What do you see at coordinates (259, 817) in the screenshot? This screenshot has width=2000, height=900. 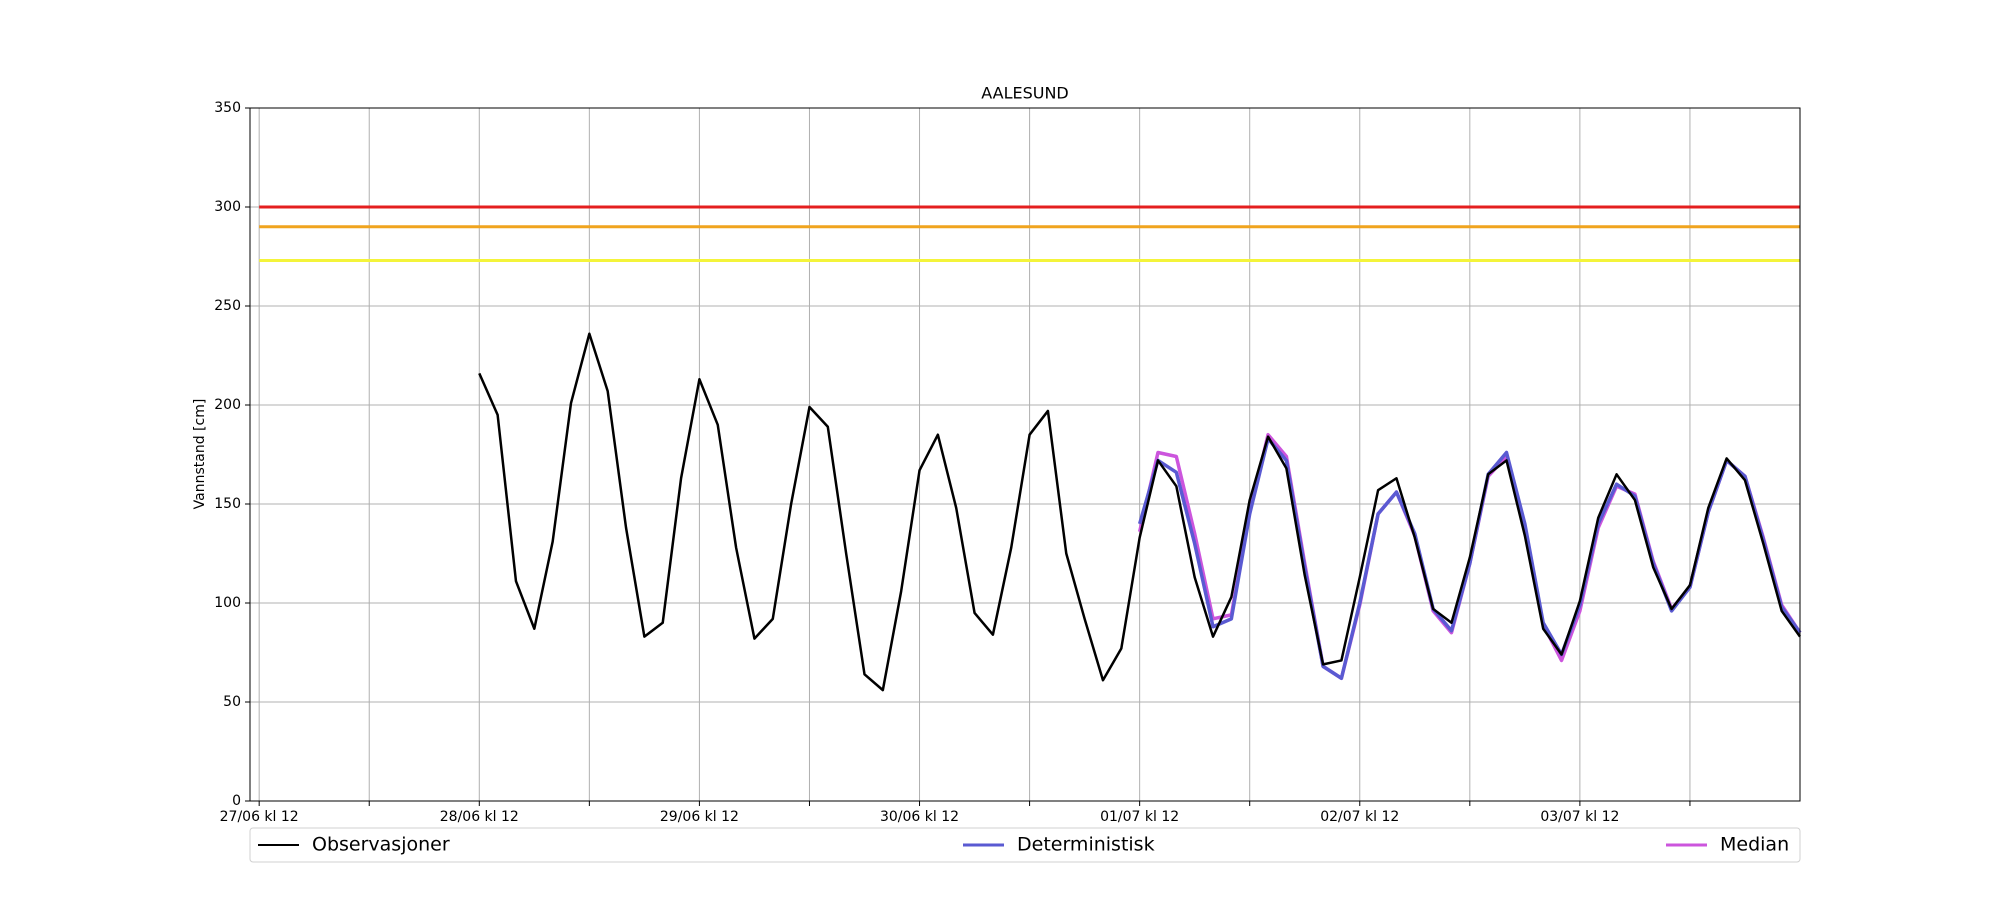 I see `x-tick-label: 27/06 kl 12` at bounding box center [259, 817].